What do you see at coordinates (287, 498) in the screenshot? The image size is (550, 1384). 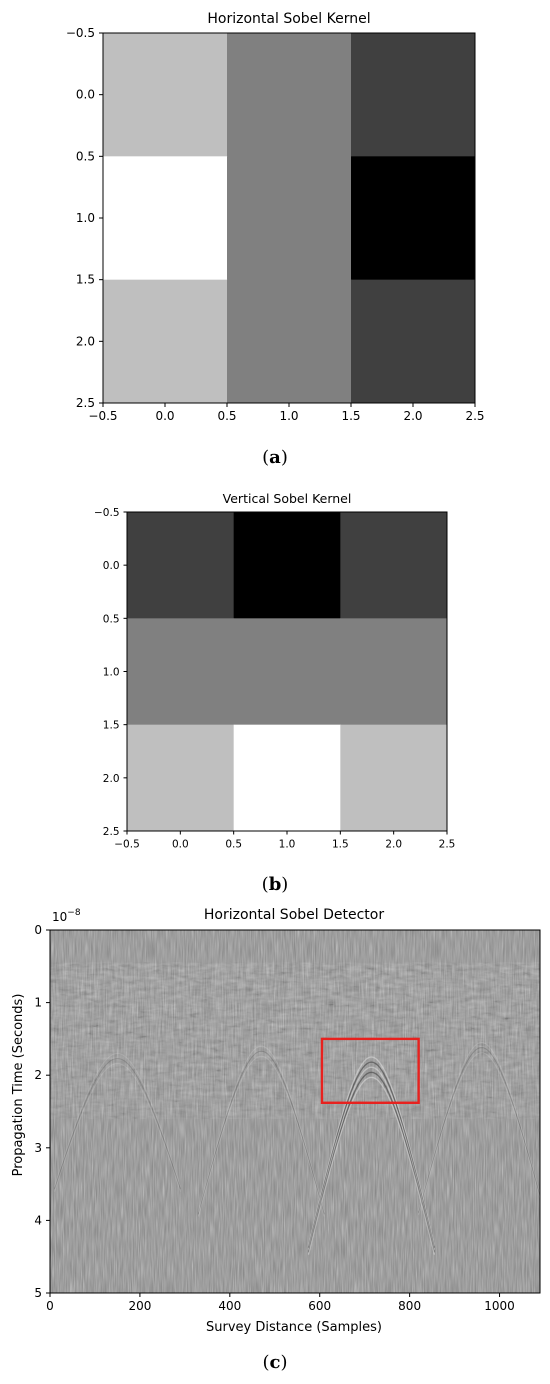 I see `chart-title: Vertical Sobel Kernel` at bounding box center [287, 498].